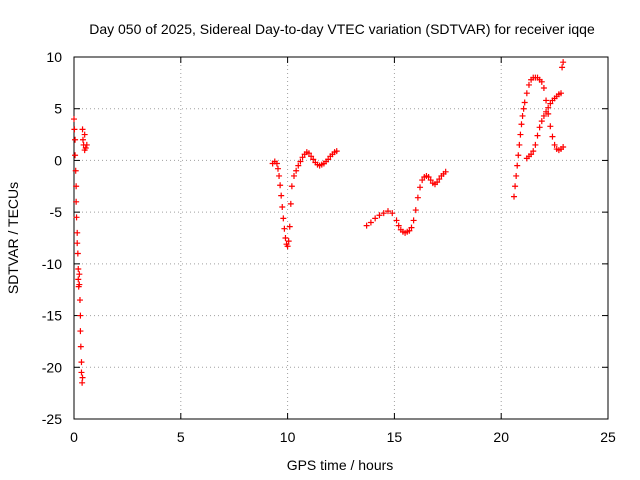 This screenshot has height=480, width=640. I want to click on x-tick-label: 10, so click(288, 437).